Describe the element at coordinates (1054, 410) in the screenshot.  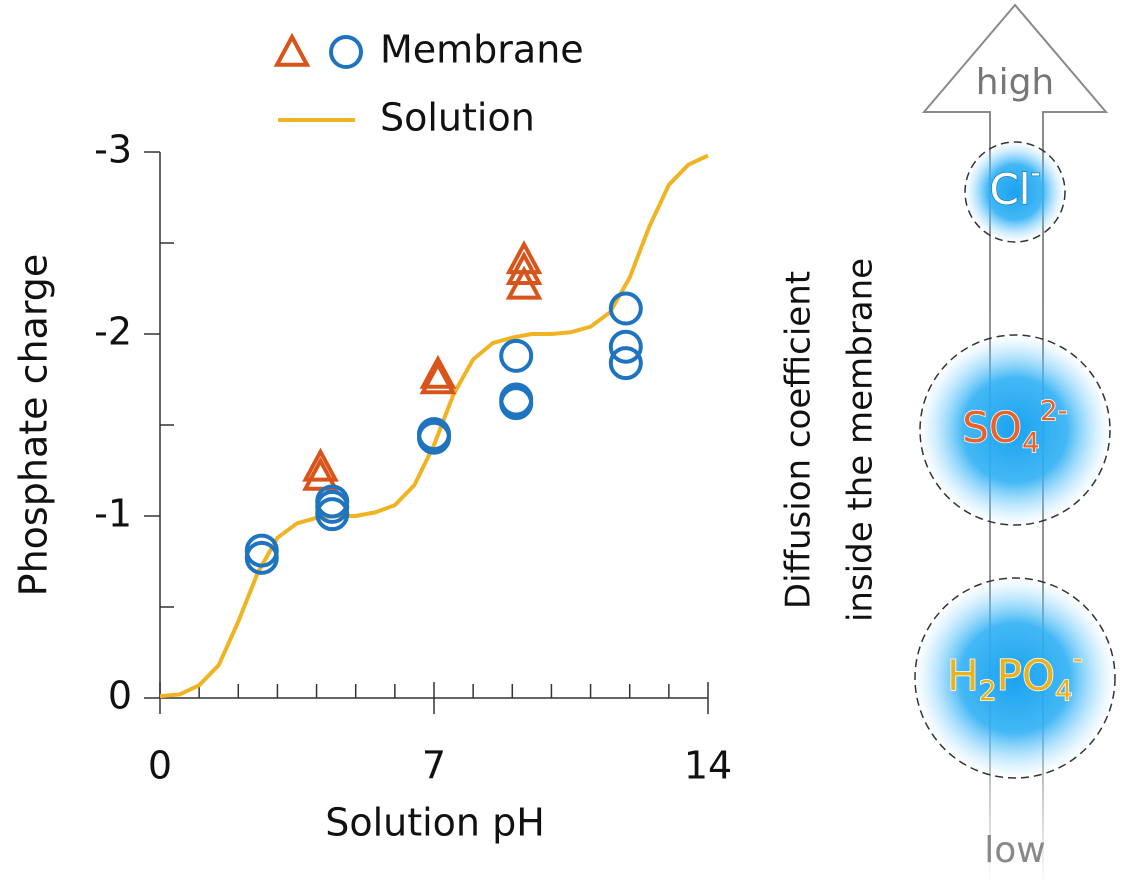
I see `ion-label-part: 2-` at that location.